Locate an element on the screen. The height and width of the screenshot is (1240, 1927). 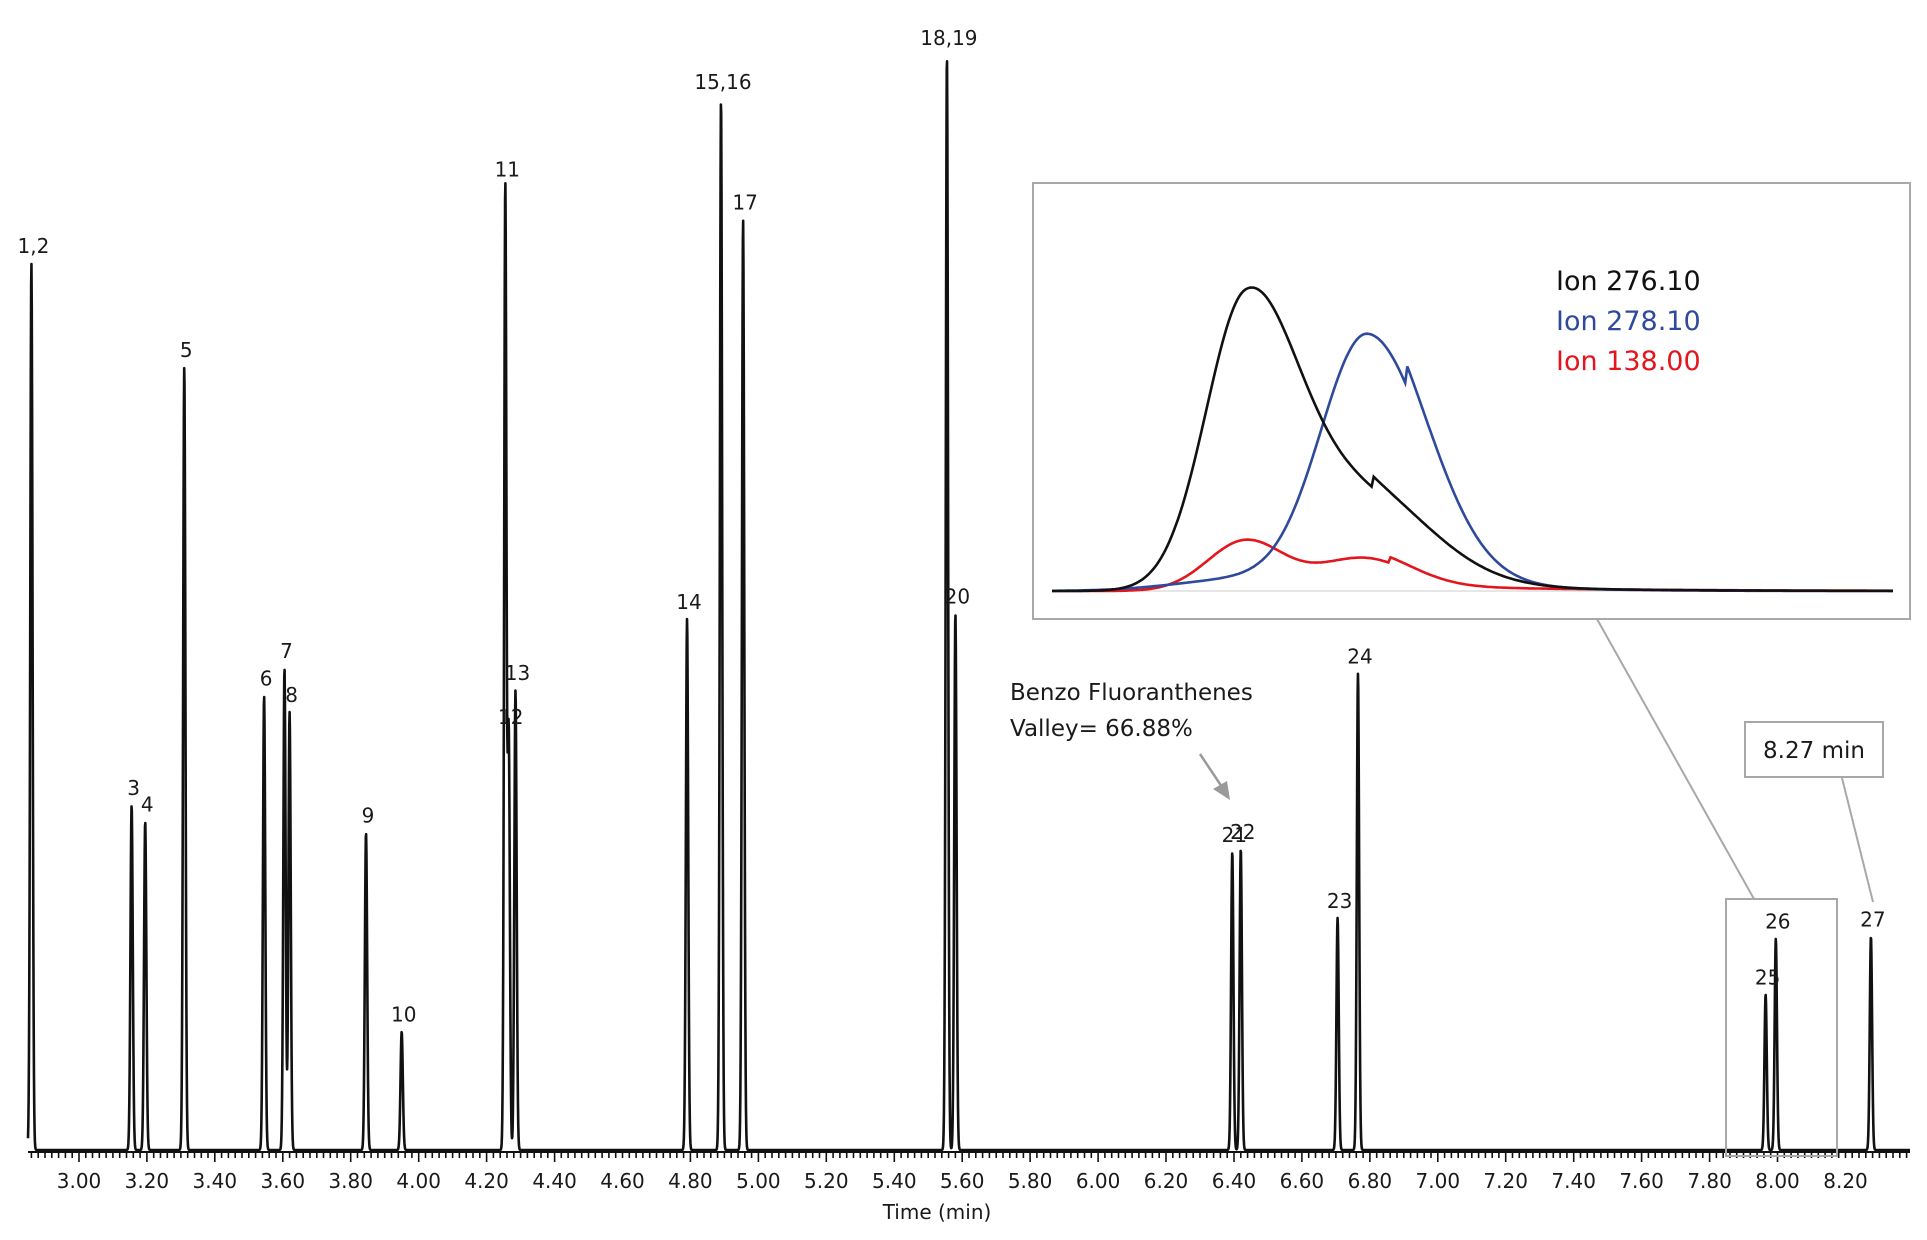
x-tick-label: 6.20 is located at coordinates (1166, 1181).